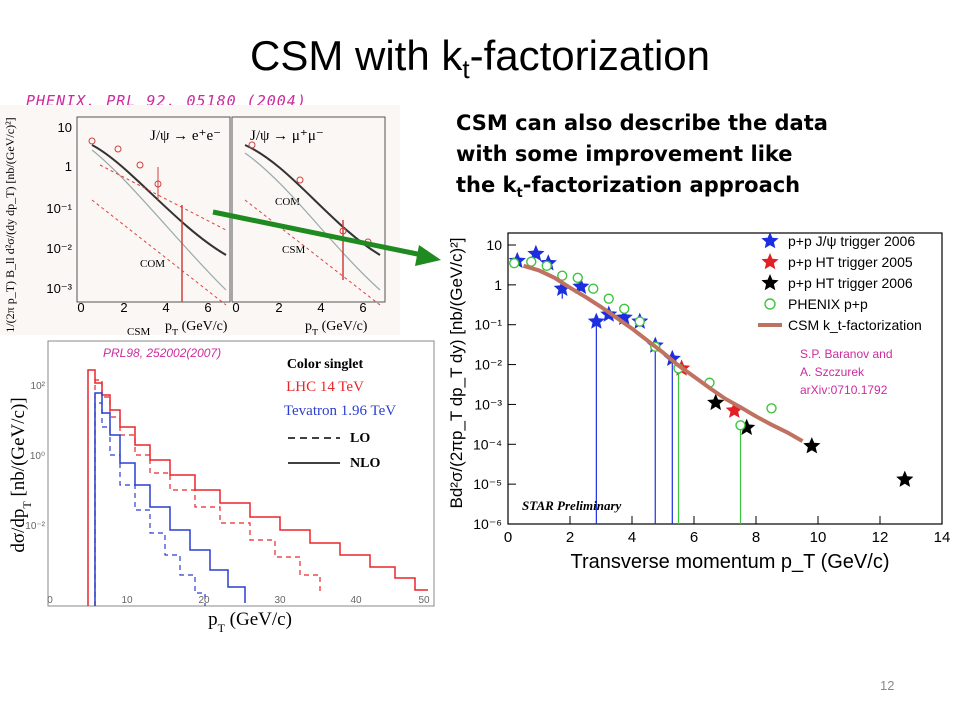  I want to click on lhc-lo-hist, so click(207, 492).